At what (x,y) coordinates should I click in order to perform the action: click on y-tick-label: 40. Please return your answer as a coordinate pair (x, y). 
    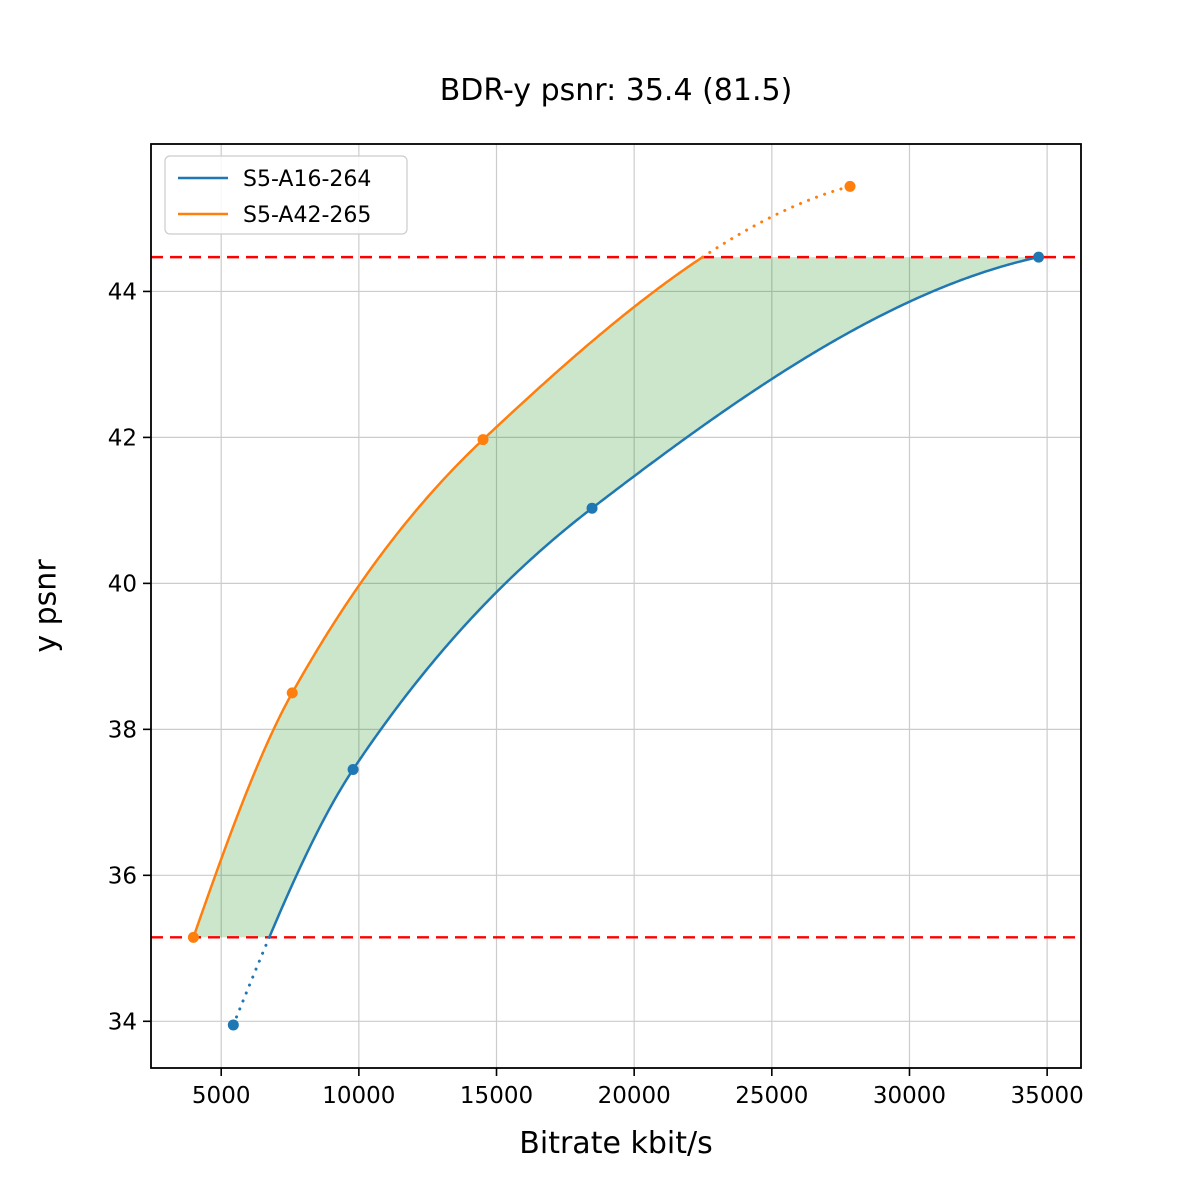
    Looking at the image, I should click on (122, 584).